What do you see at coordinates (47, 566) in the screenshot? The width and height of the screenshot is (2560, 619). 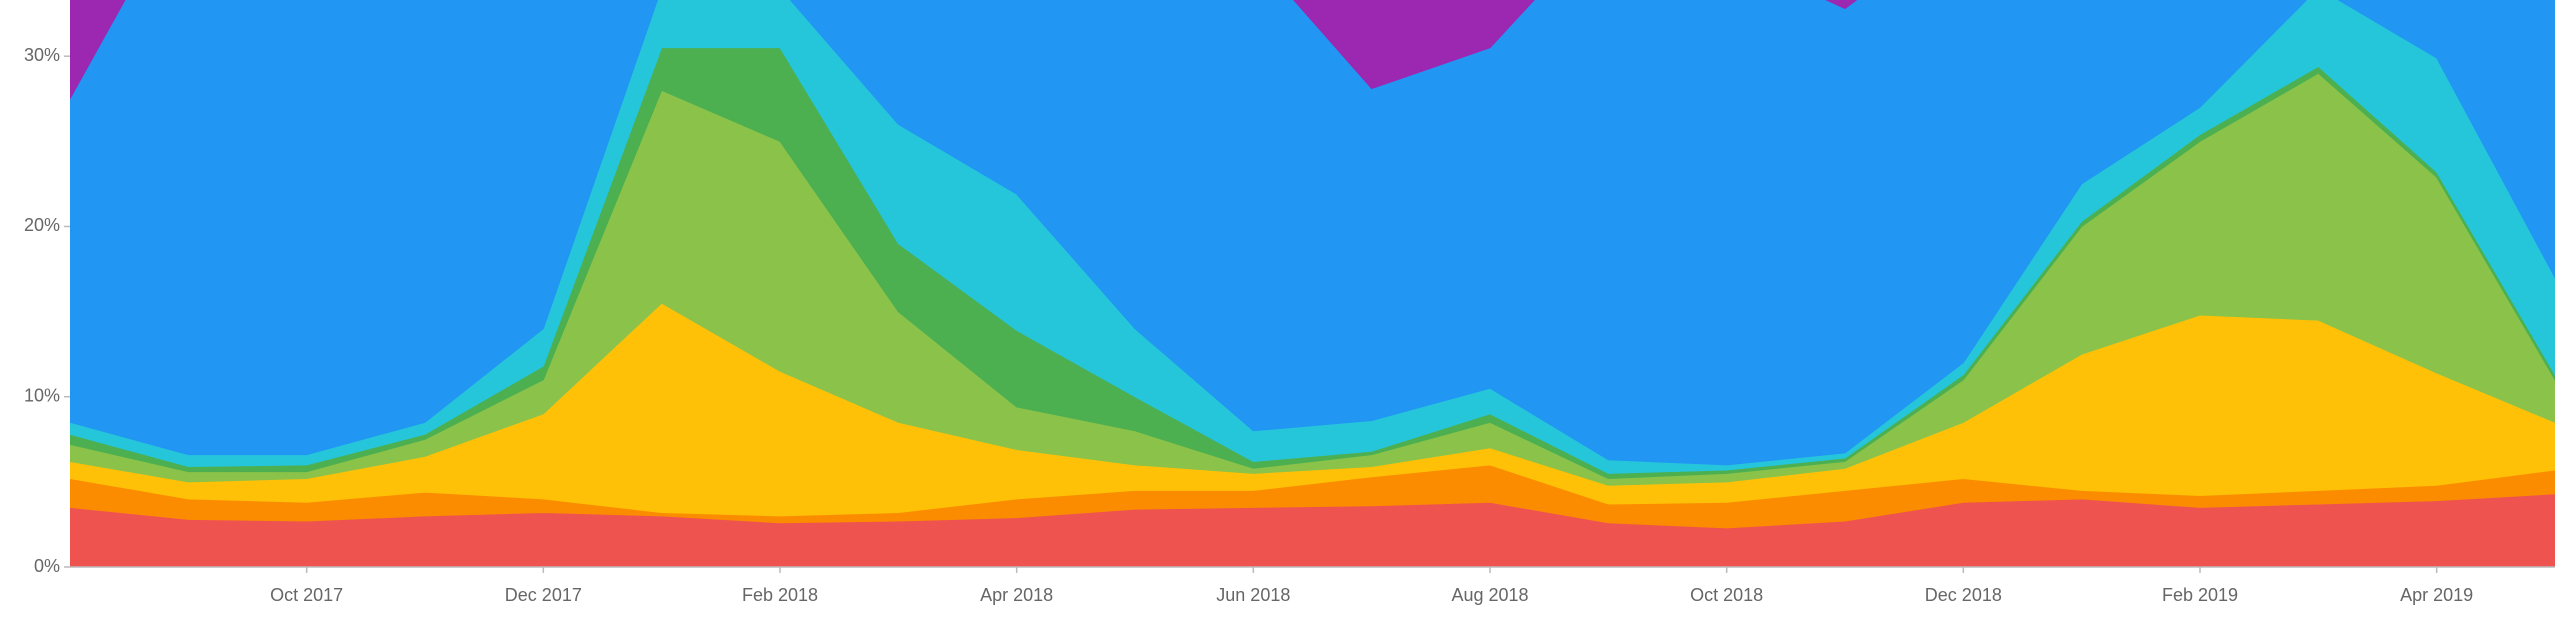 I see `y-tick-label: 0%` at bounding box center [47, 566].